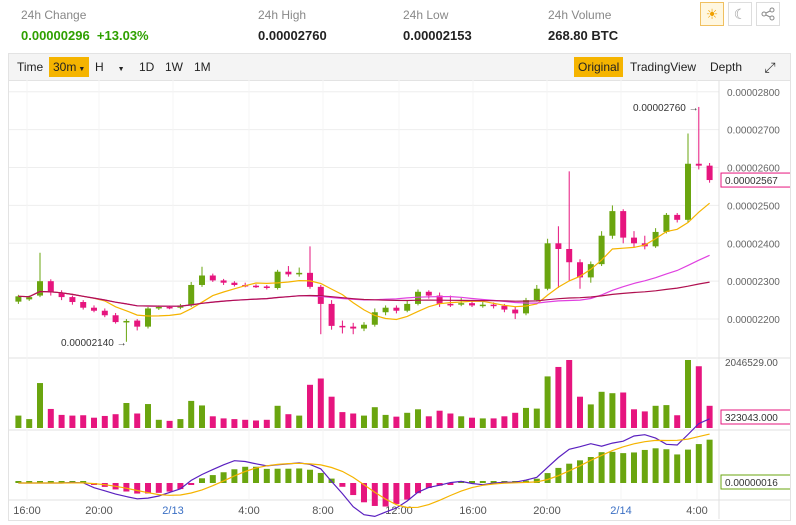  Describe the element at coordinates (426, 15) in the screenshot. I see `stat-label: 24h Low` at that location.